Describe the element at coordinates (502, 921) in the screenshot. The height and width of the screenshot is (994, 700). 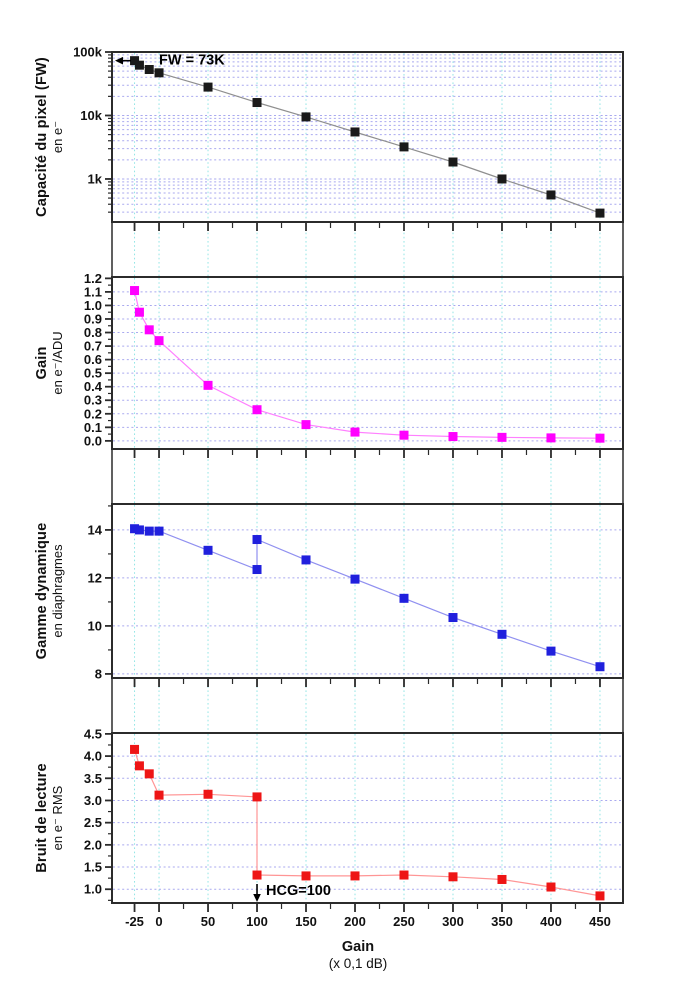
I see `x-tick-label: 350` at that location.